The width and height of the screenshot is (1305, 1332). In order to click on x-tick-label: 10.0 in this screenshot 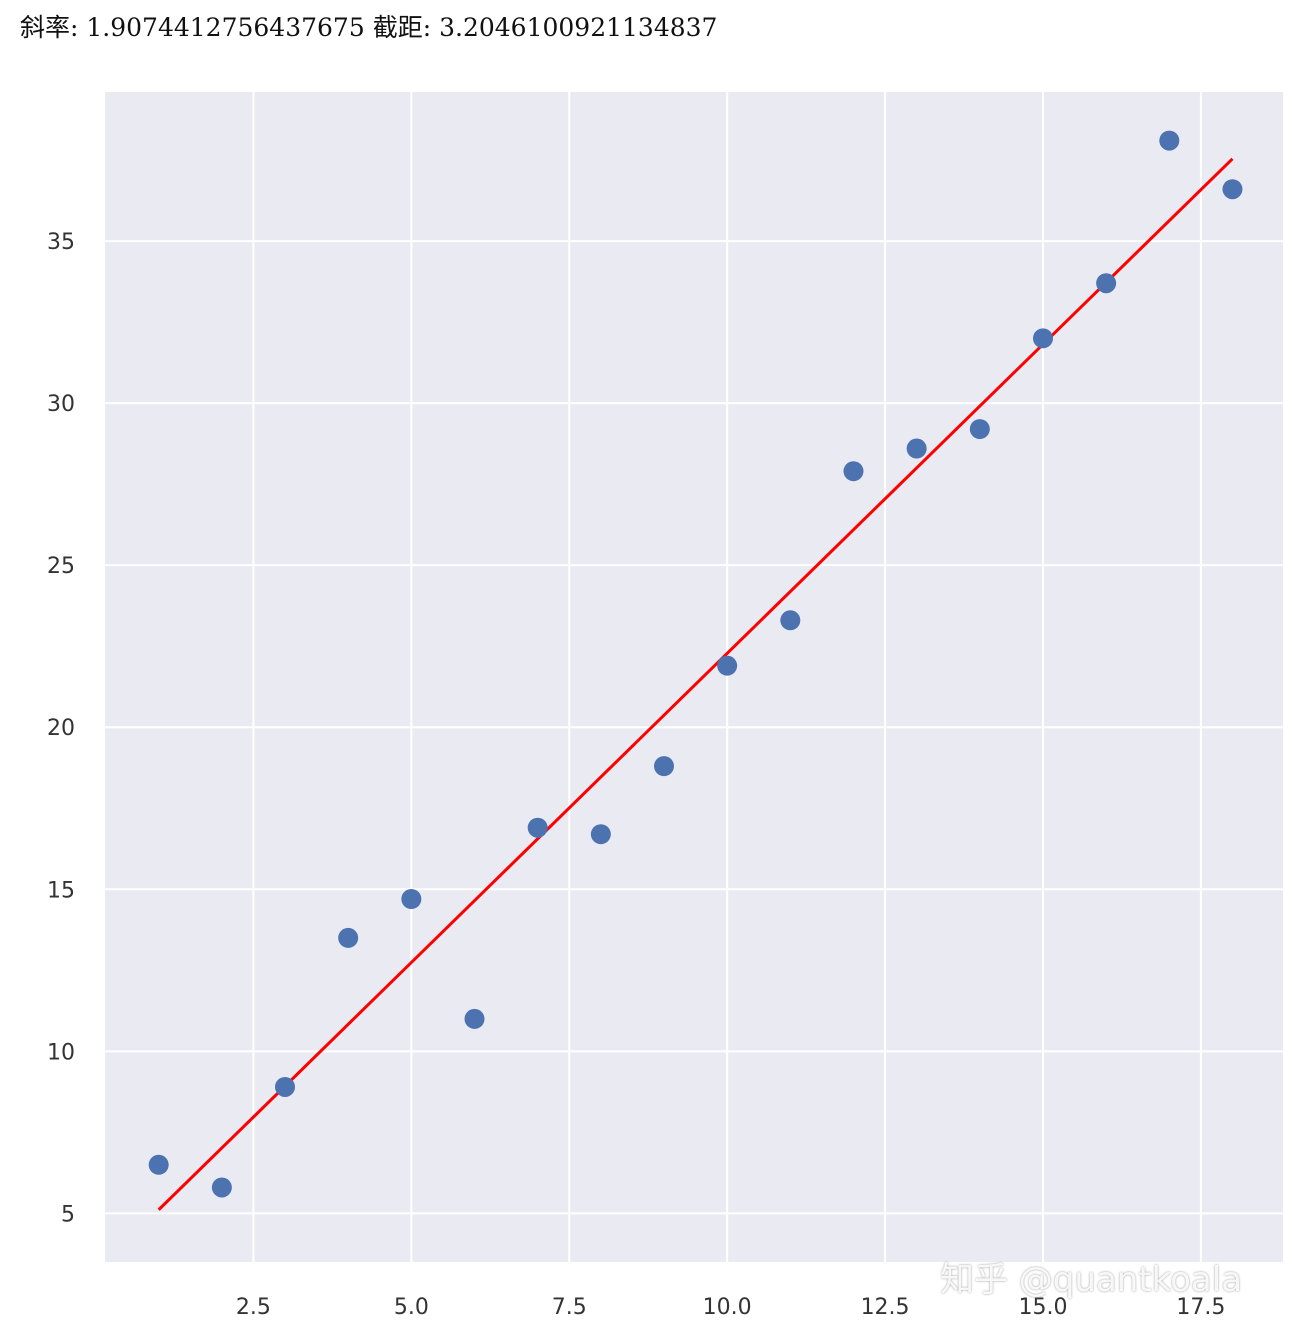, I will do `click(727, 1307)`.